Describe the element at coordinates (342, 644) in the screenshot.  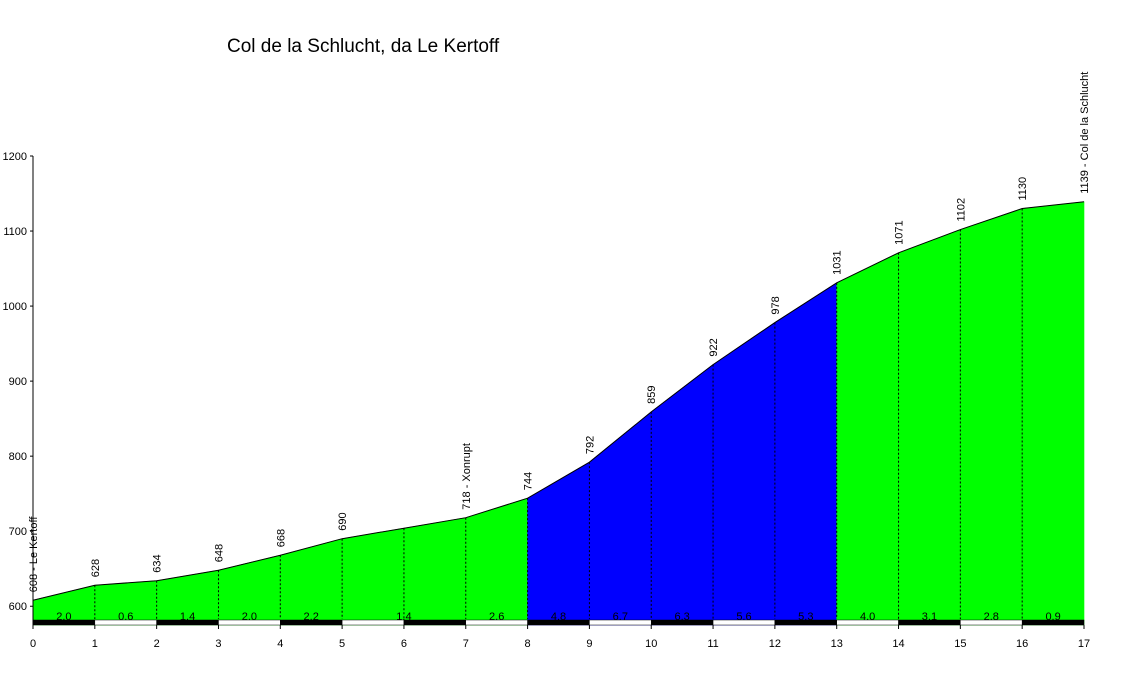
I see `x-tick-label: 5` at that location.